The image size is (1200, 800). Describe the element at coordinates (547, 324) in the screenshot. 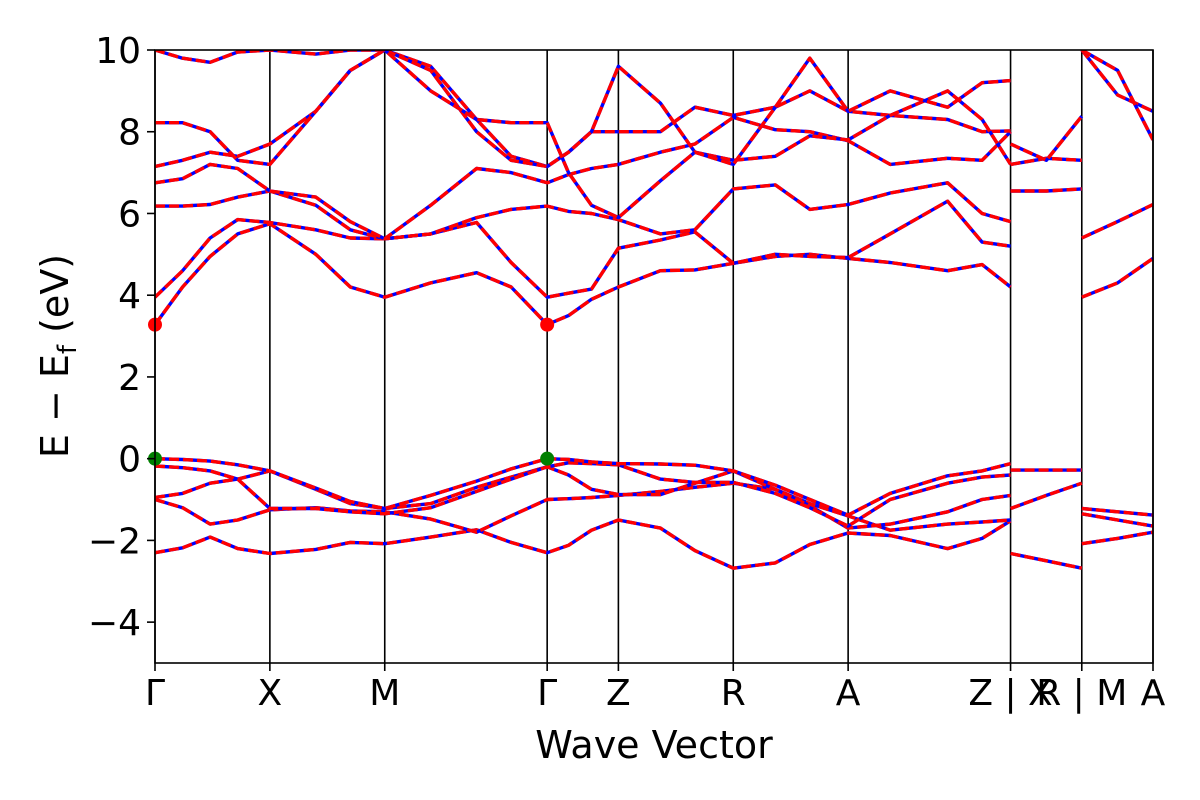

I see `cbm-marker` at that location.